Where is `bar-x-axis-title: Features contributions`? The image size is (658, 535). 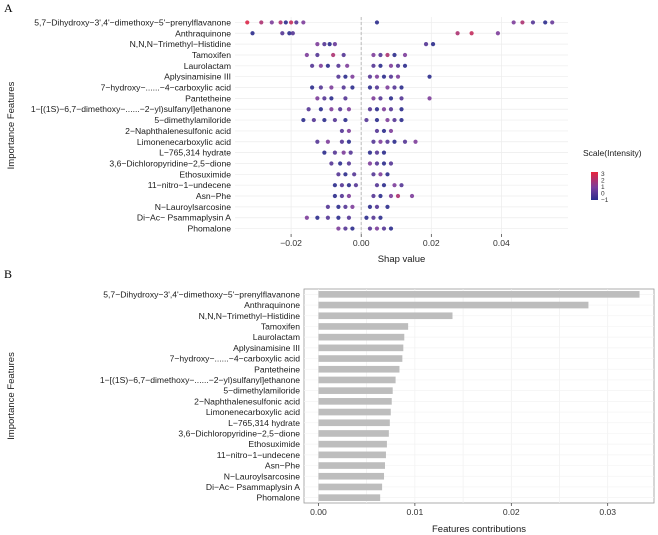 bar-x-axis-title: Features contributions is located at coordinates (479, 529).